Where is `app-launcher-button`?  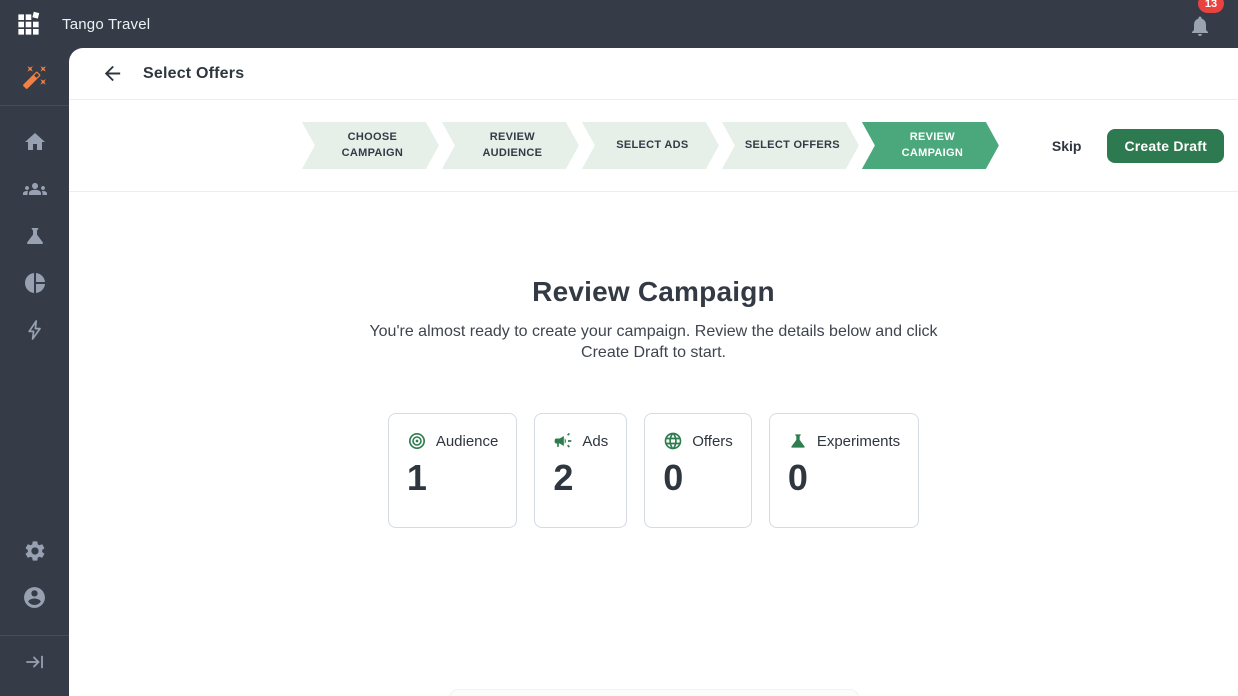
app-launcher-button is located at coordinates (28, 24).